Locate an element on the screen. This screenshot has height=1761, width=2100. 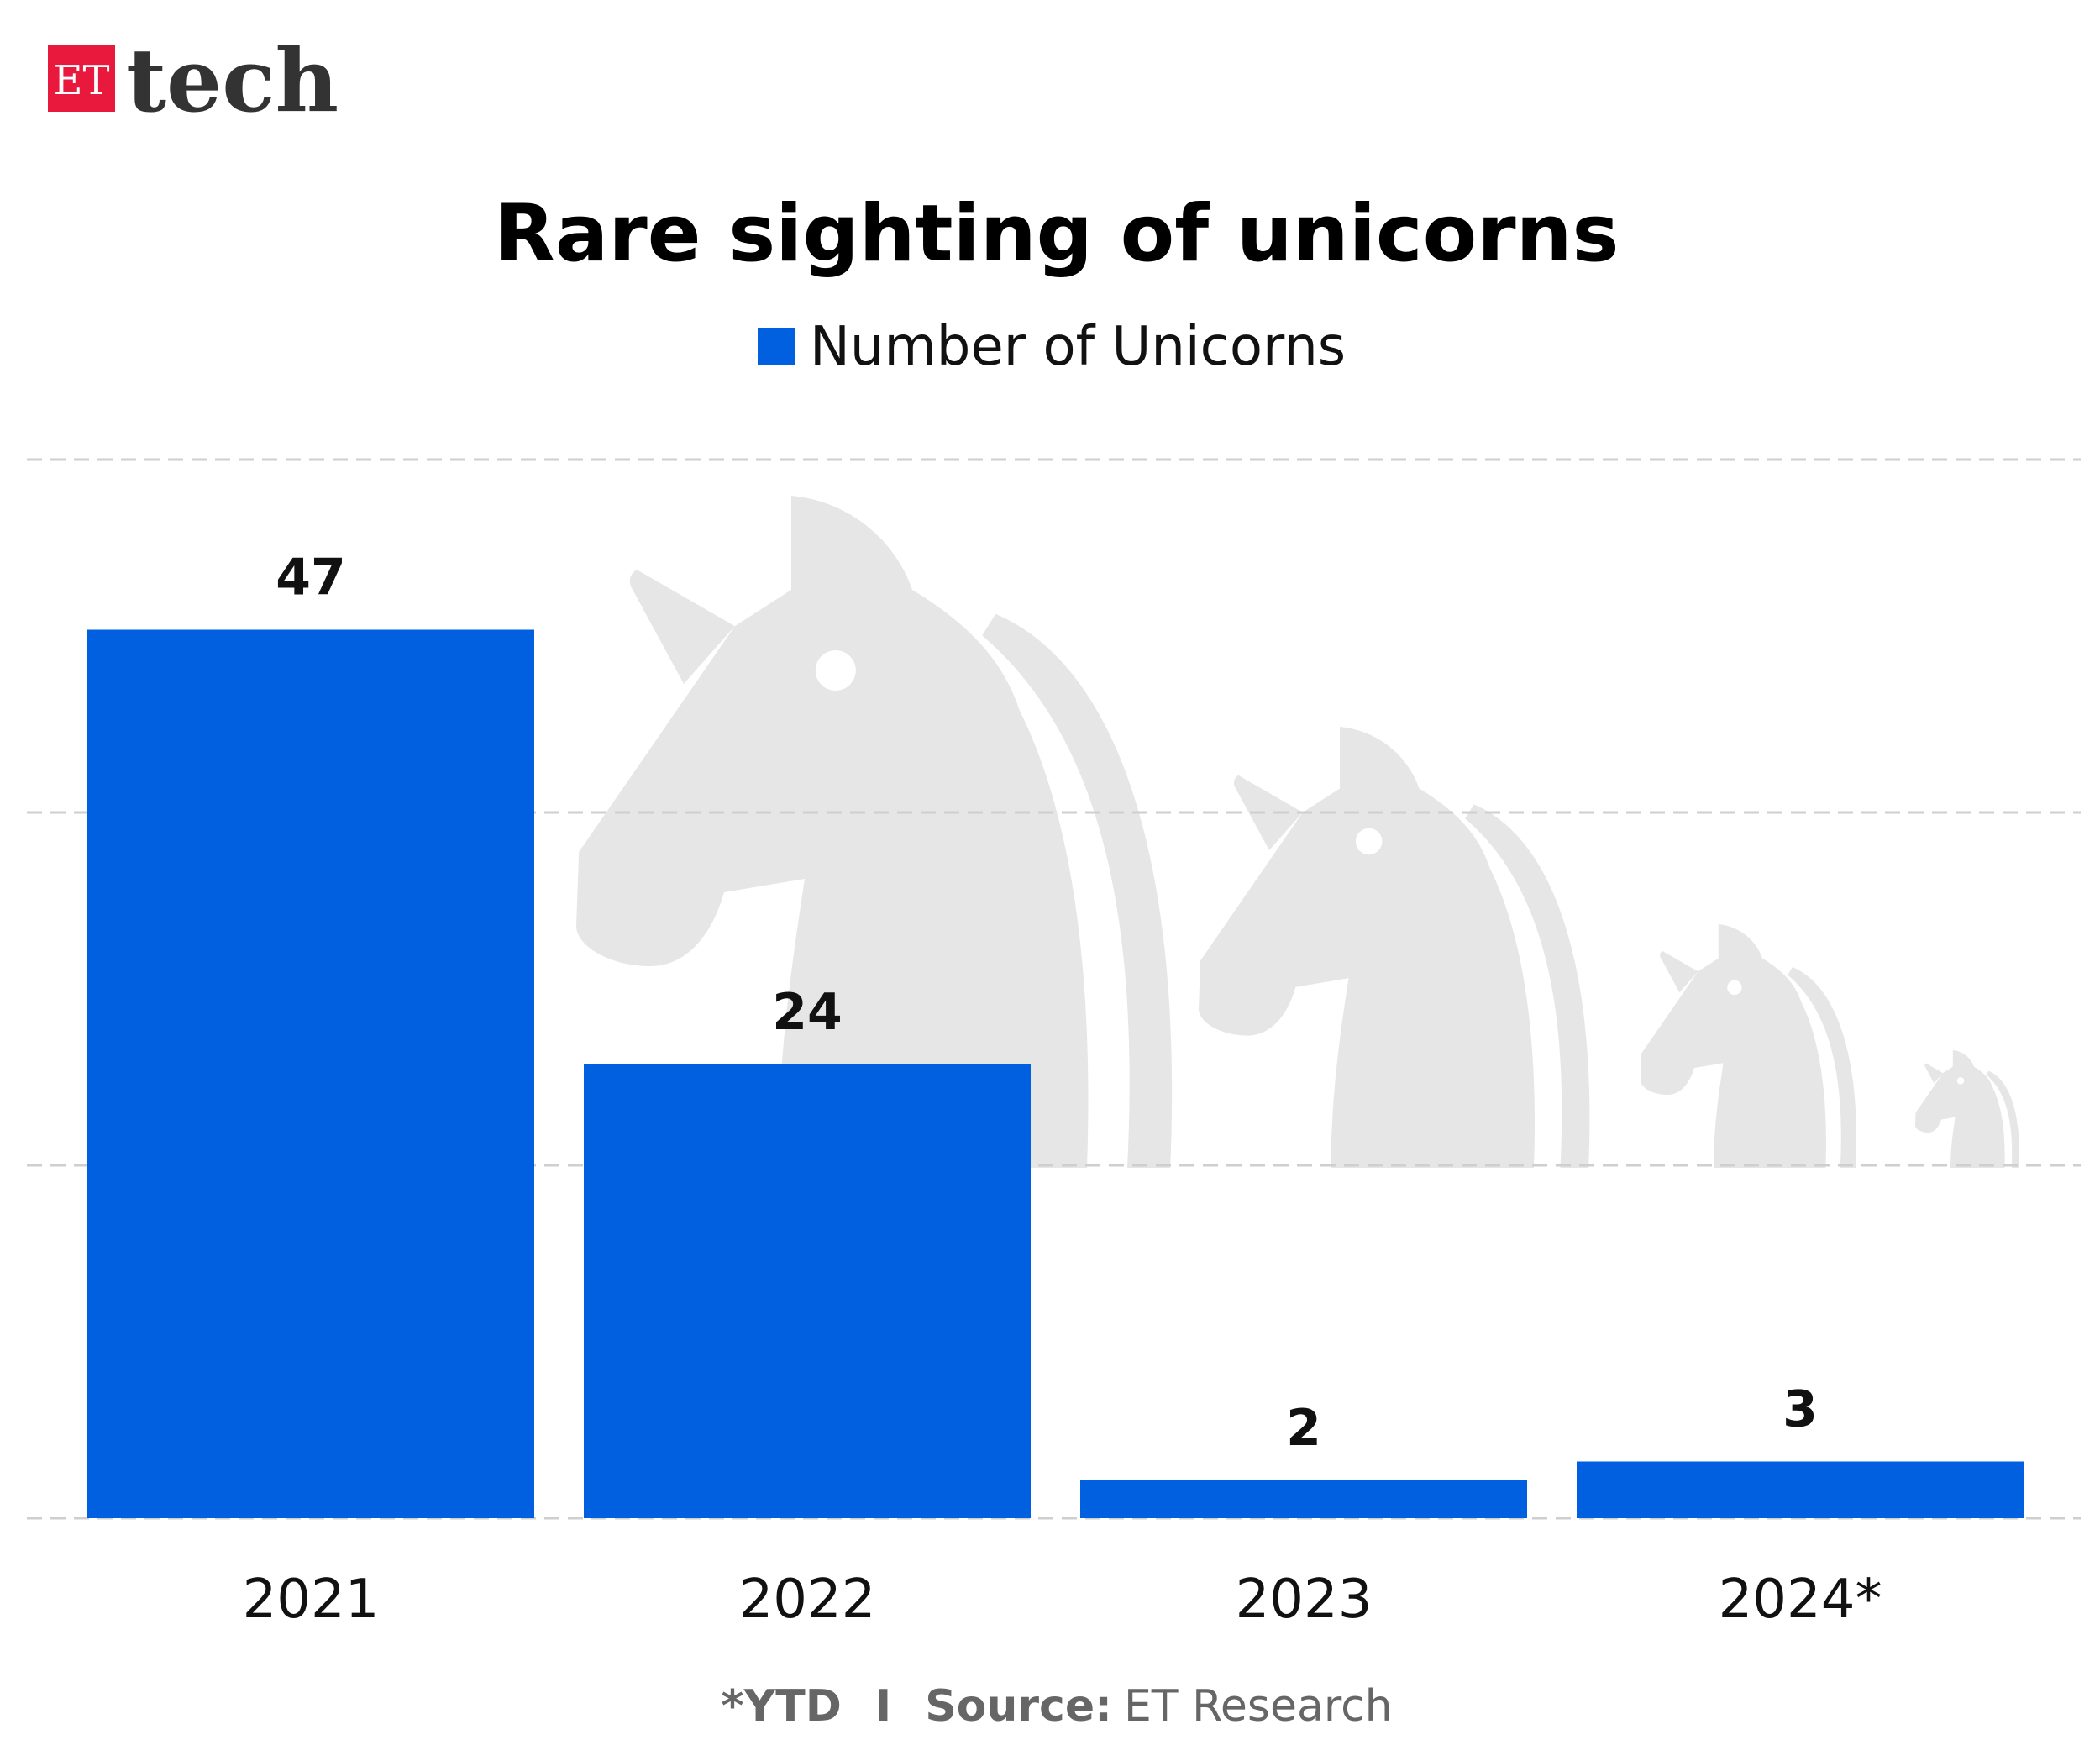
footer-source-label: Source: is located at coordinates (1018, 1707).